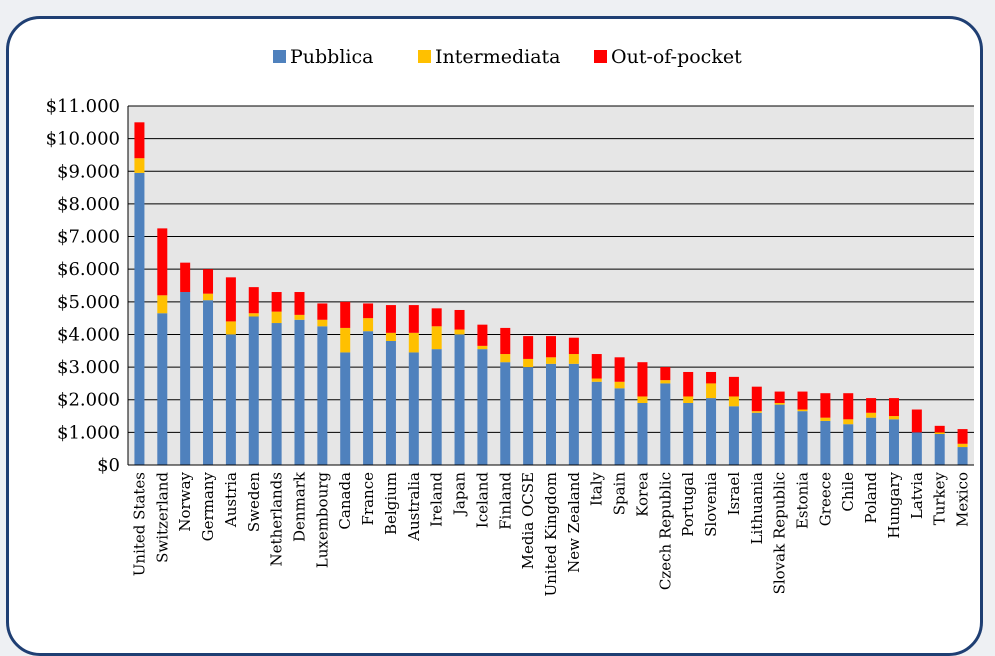 The image size is (995, 656). Describe the element at coordinates (231, 500) in the screenshot. I see `x-tick-label: Austria` at that location.